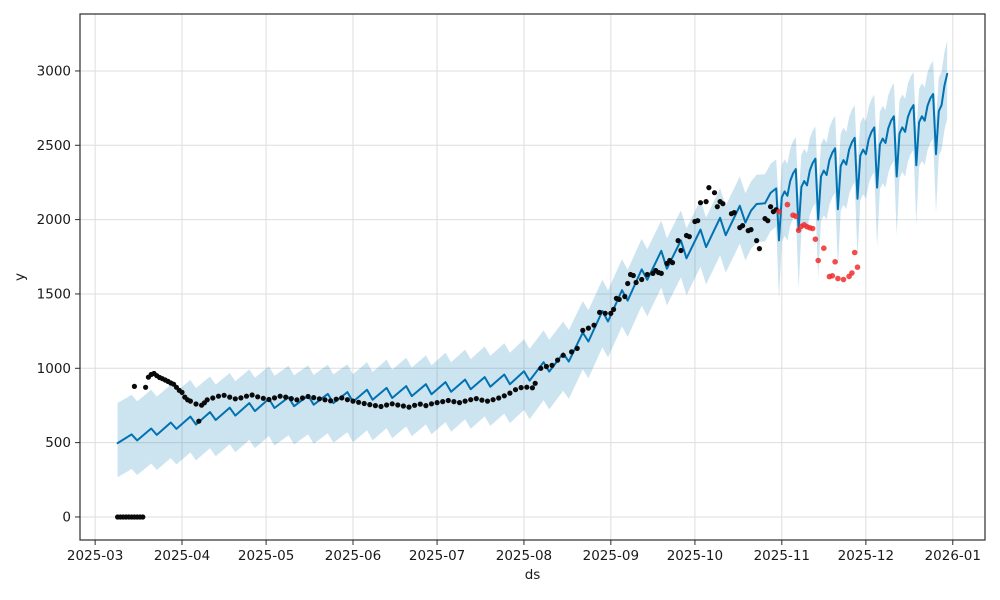  I want to click on recent-actual-points, so click(818, 242).